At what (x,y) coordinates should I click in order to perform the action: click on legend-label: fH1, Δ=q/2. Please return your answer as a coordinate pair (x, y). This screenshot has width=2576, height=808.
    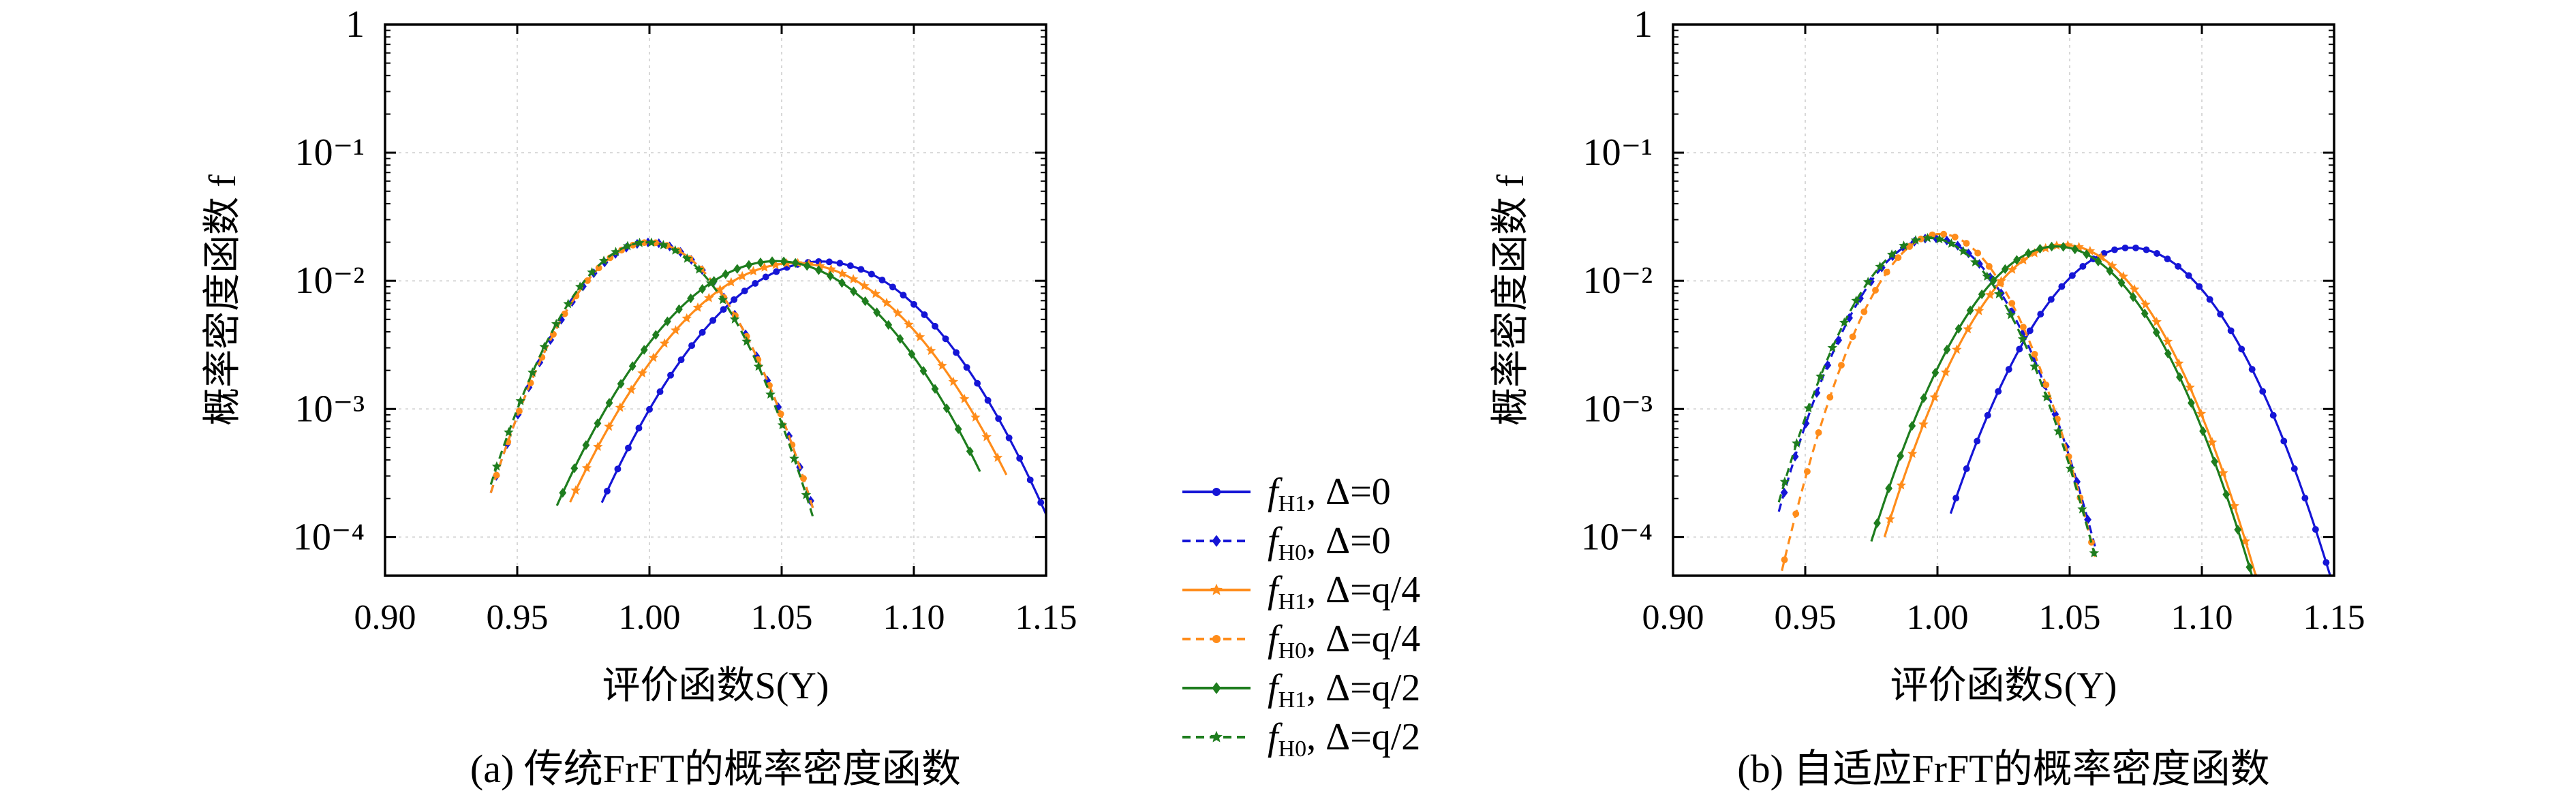
    Looking at the image, I should click on (1344, 690).